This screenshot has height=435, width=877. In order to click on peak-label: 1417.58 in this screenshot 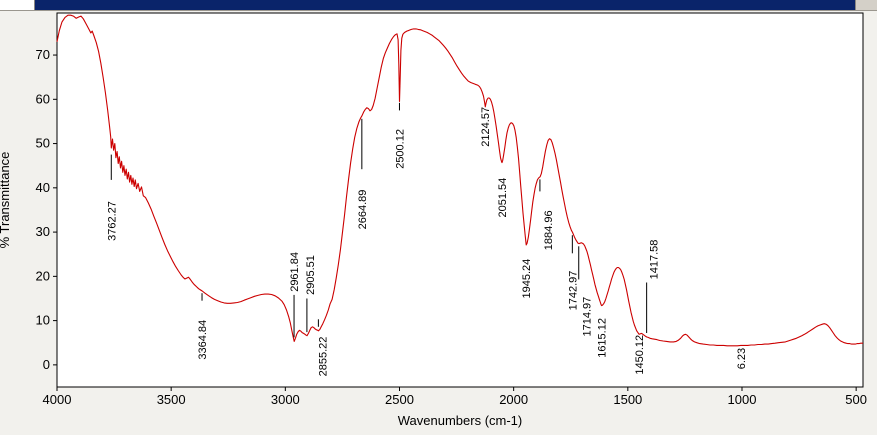, I will do `click(655, 260)`.